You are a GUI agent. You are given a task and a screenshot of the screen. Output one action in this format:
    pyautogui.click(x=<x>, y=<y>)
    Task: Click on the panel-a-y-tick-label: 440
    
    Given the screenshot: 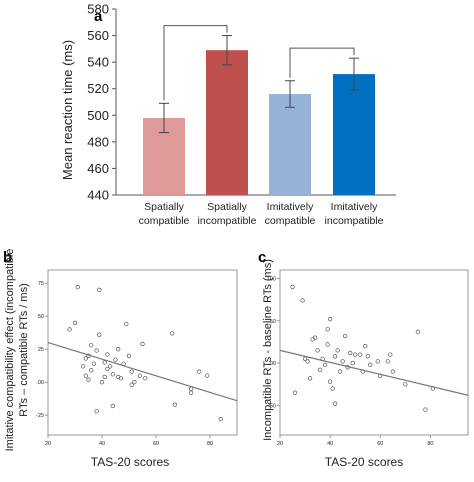 What is the action you would take?
    pyautogui.click(x=98, y=195)
    